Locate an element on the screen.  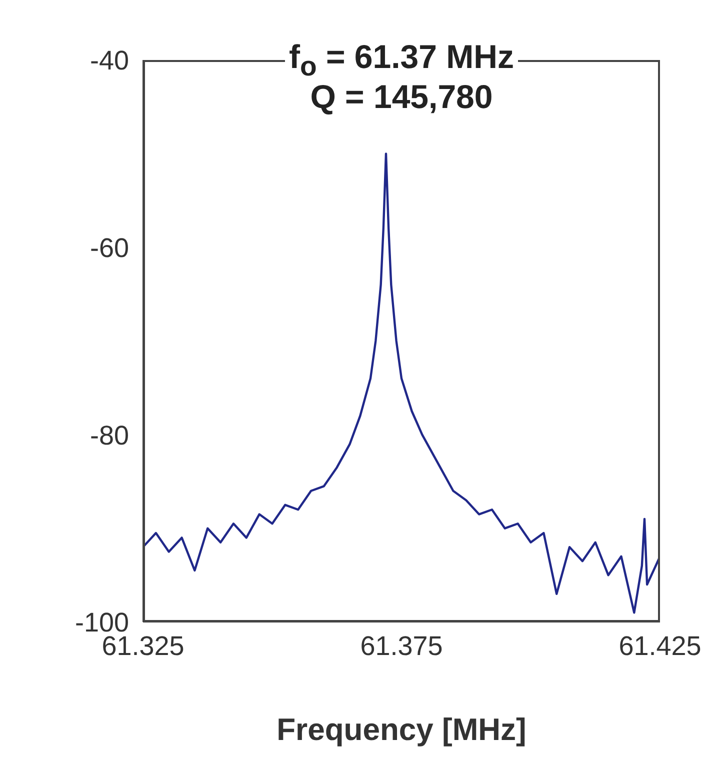
x-tick-label: 61.375 is located at coordinates (401, 646).